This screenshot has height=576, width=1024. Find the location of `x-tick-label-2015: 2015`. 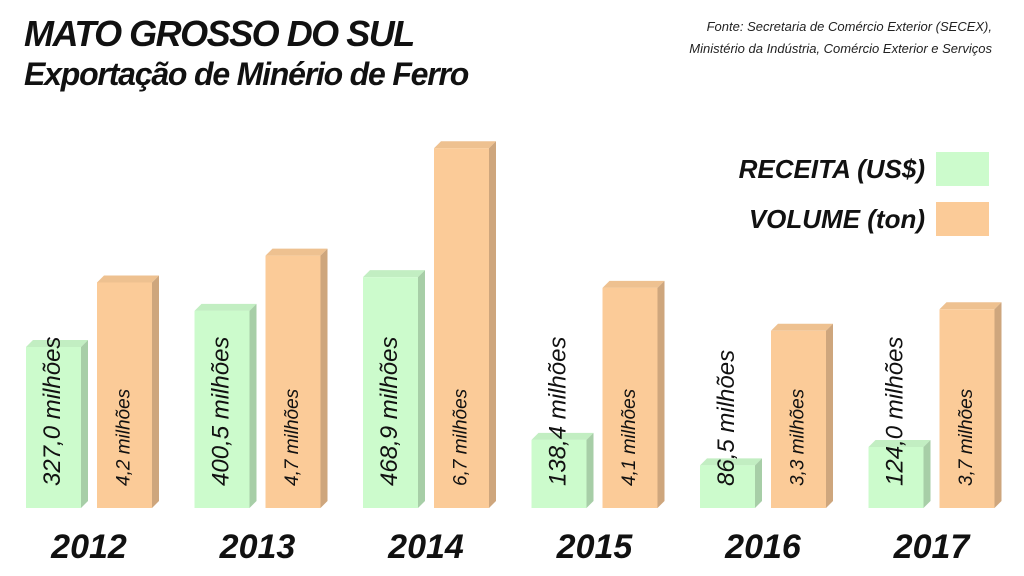

x-tick-label-2015: 2015 is located at coordinates (595, 547).